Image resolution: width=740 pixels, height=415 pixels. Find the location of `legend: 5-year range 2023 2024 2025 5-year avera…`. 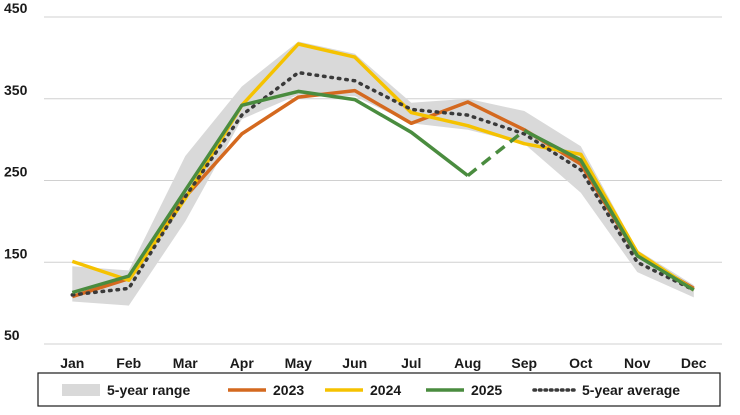

legend: 5-year range 2023 2024 2025 5-year avera… is located at coordinates (379, 389).